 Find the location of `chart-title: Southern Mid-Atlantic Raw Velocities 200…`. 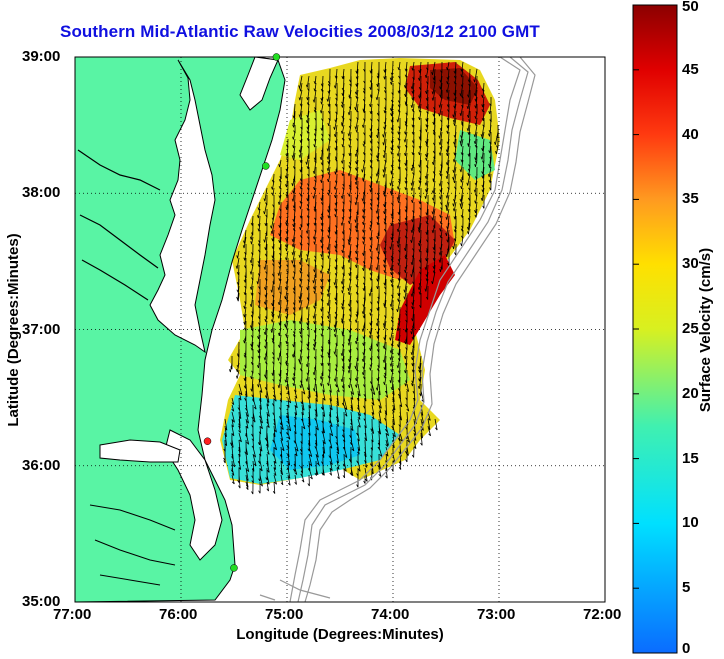

chart-title: Southern Mid-Atlantic Raw Velocities 200… is located at coordinates (300, 31).